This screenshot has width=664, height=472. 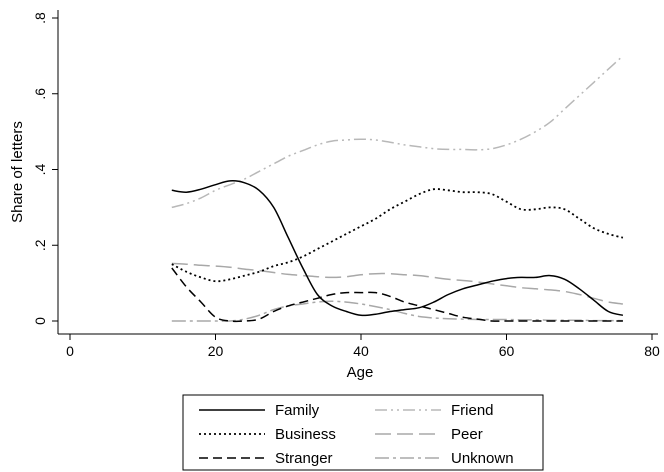 What do you see at coordinates (17, 172) in the screenshot?
I see `y-axis-title: Share of letters` at bounding box center [17, 172].